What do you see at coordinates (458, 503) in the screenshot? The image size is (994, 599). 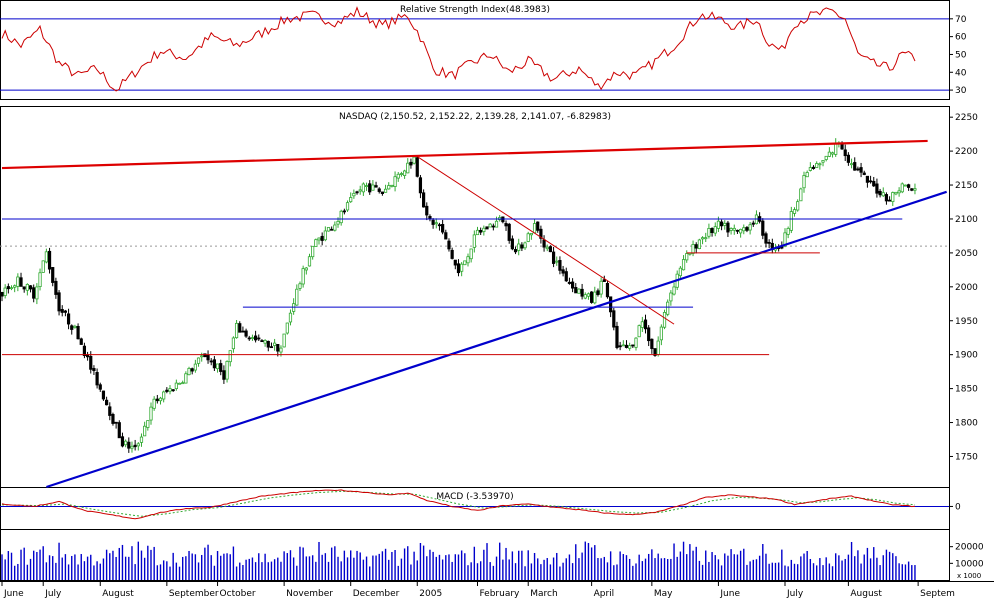 I see `macd-signal-line` at bounding box center [458, 503].